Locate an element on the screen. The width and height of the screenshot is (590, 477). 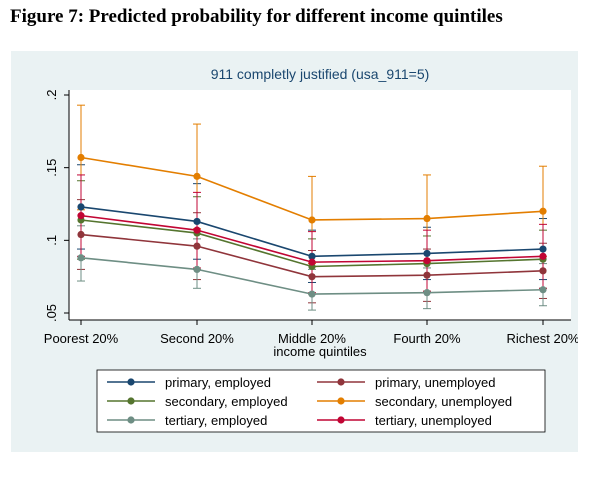
chart-title: 911 completly justified (usa_911=5) is located at coordinates (320, 74).